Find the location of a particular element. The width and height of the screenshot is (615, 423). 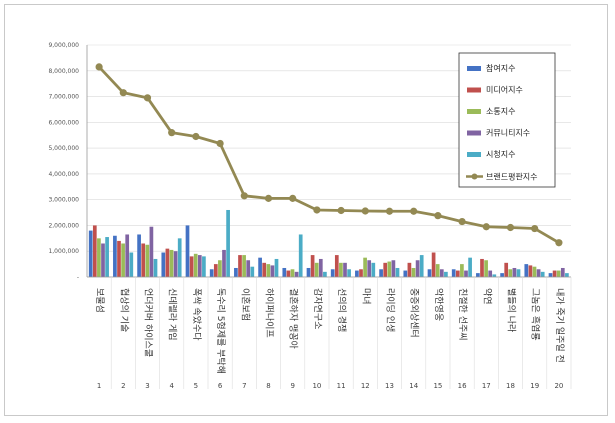

y-tick-label: 3,000,000 is located at coordinates (63, 200).